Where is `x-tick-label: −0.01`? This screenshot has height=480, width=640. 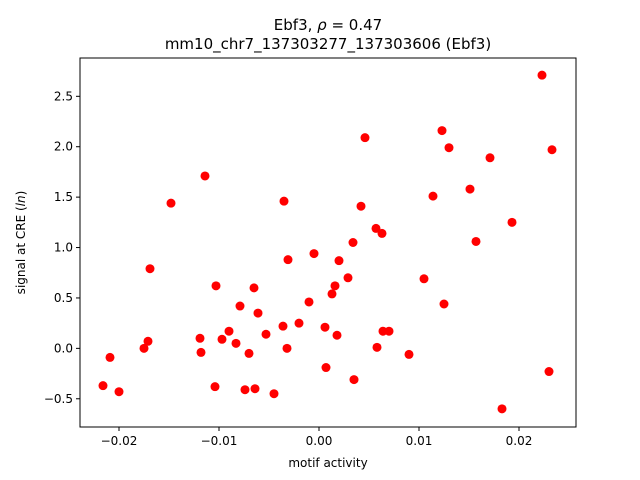
x-tick-label: −0.01 is located at coordinates (219, 441).